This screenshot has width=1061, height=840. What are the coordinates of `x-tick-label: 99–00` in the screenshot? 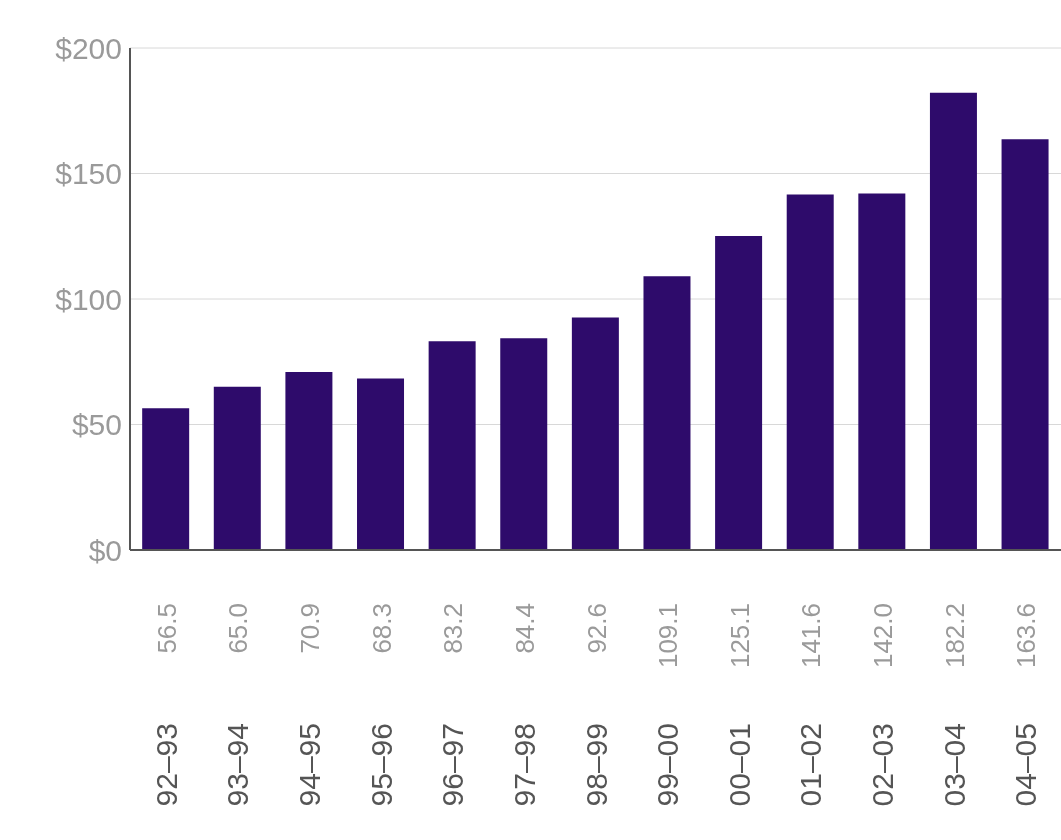 It's located at (668, 765).